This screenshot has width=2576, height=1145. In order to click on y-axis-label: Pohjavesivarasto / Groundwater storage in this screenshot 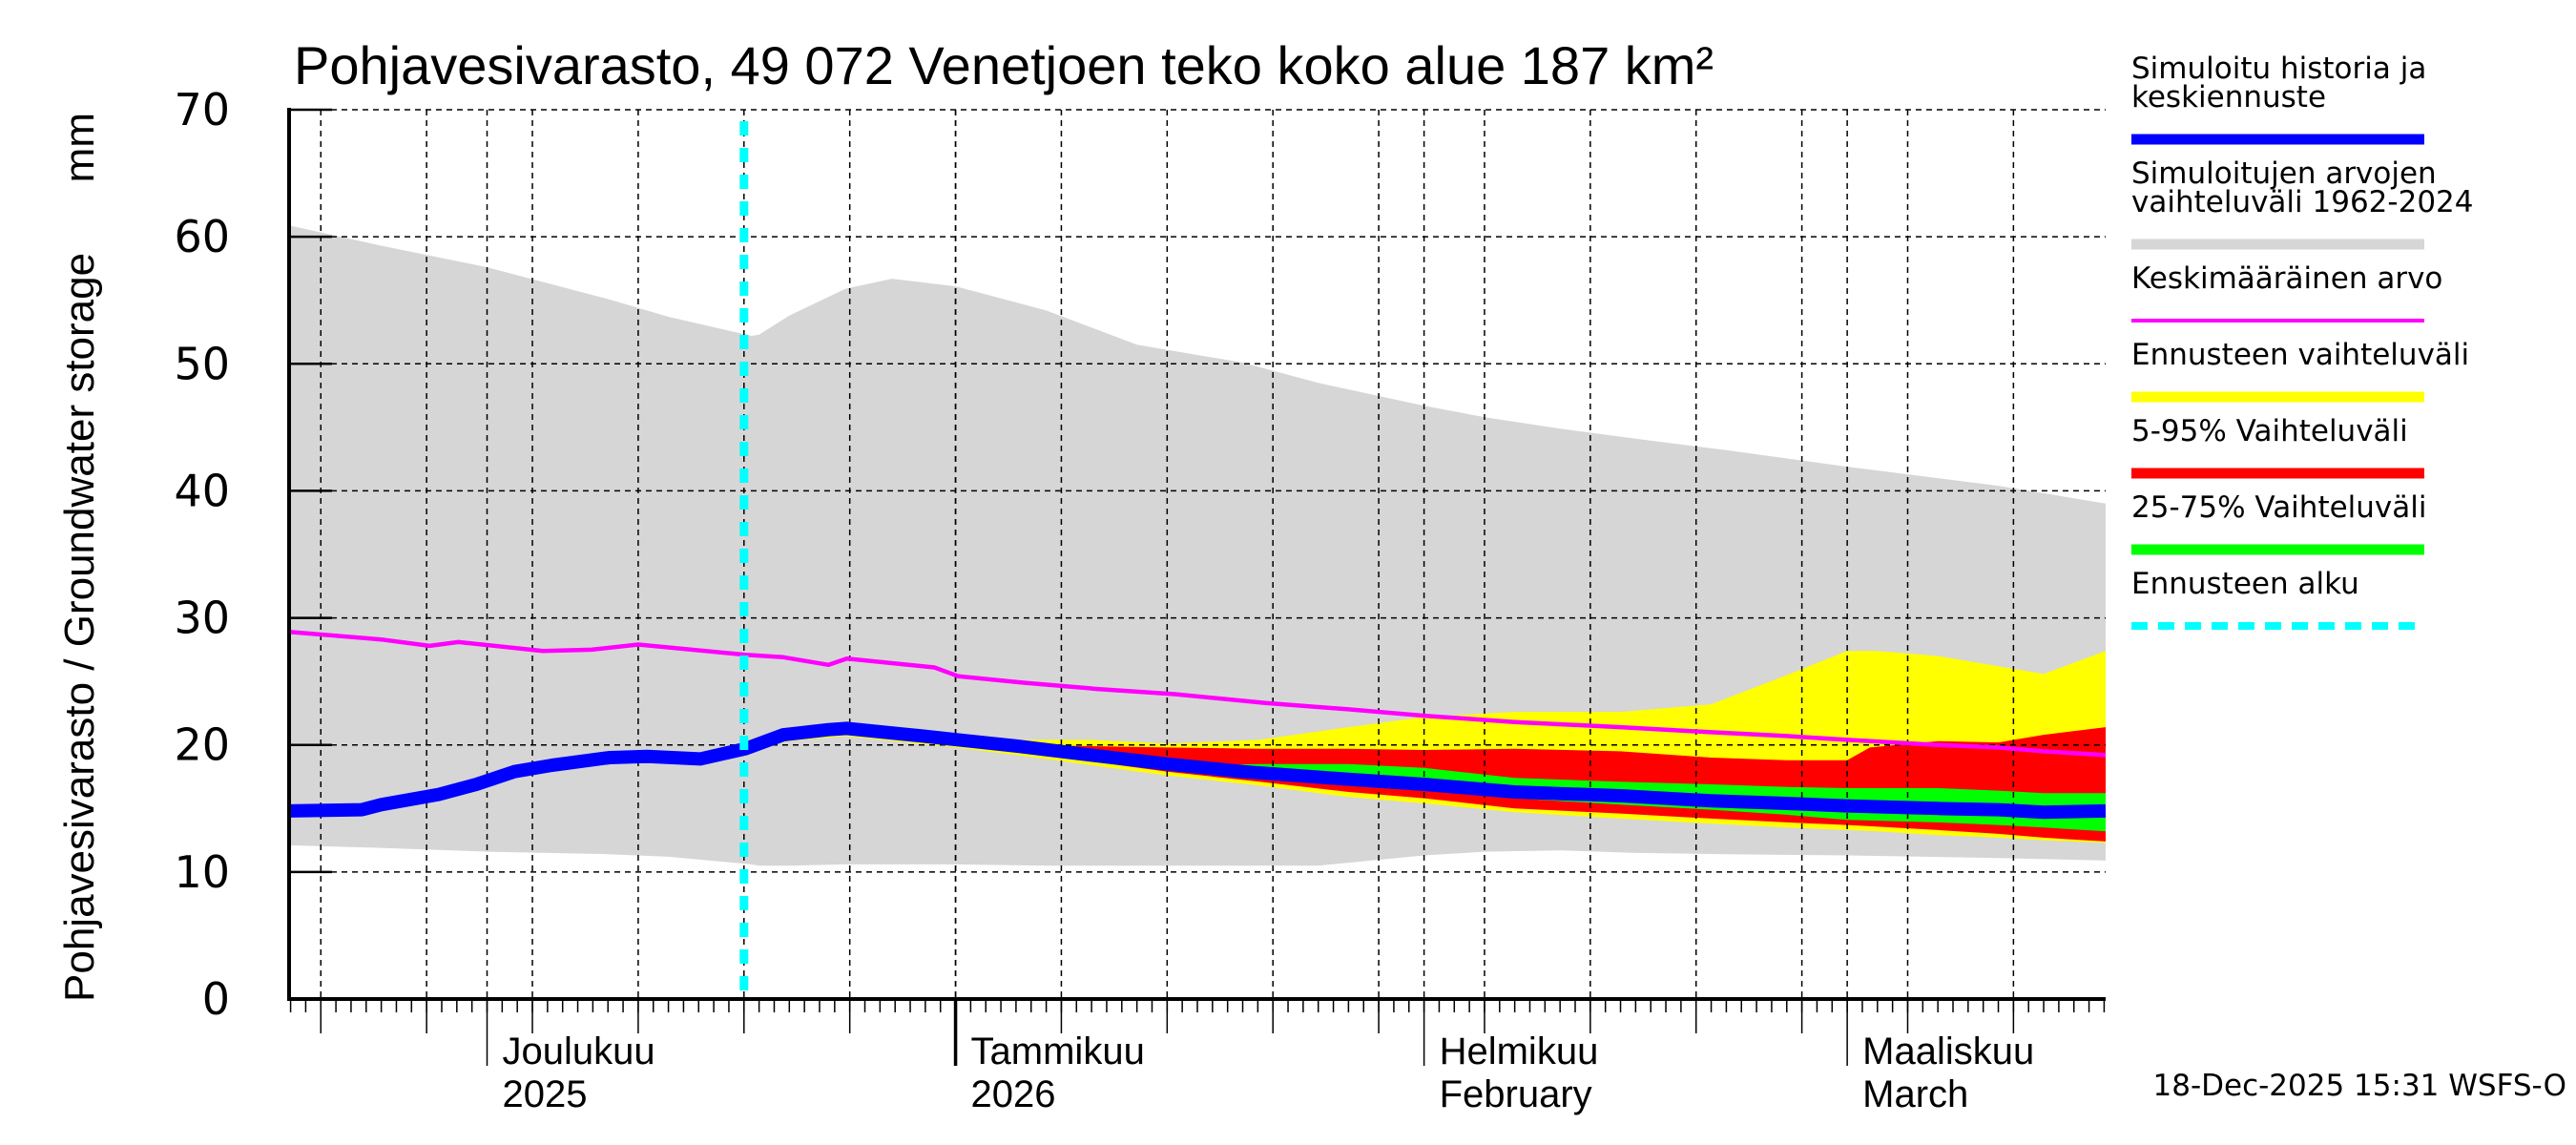, I will do `click(79, 627)`.